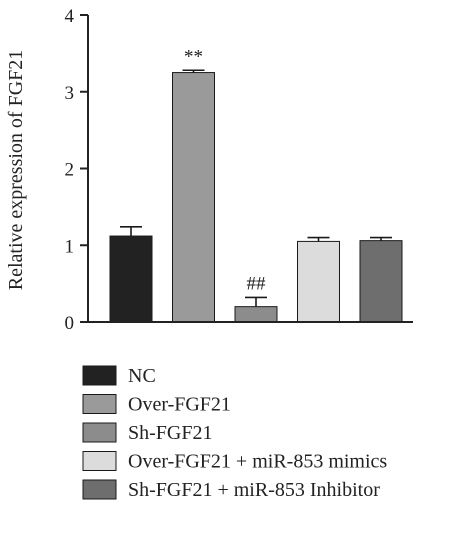 The image size is (474, 533). I want to click on legend-label-1: NC, so click(142, 376).